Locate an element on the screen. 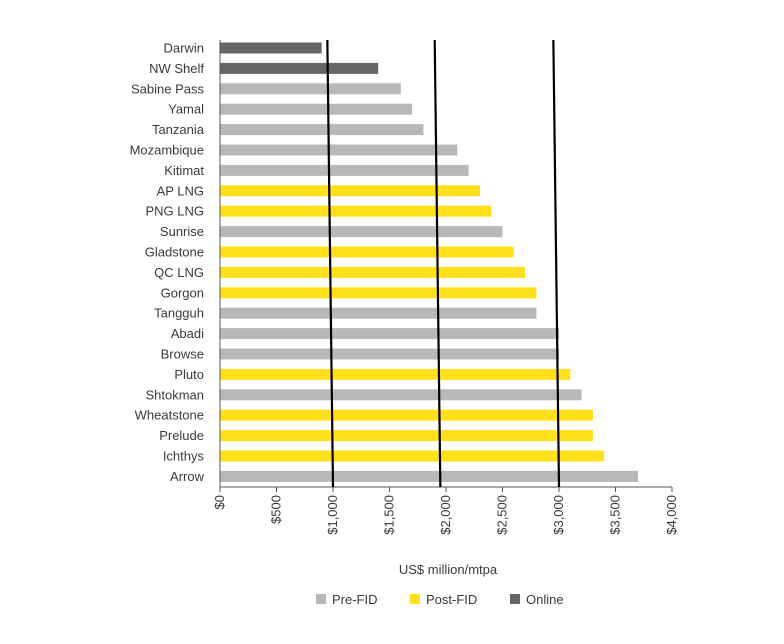 The width and height of the screenshot is (784, 644). bar-wheatstone is located at coordinates (406, 415).